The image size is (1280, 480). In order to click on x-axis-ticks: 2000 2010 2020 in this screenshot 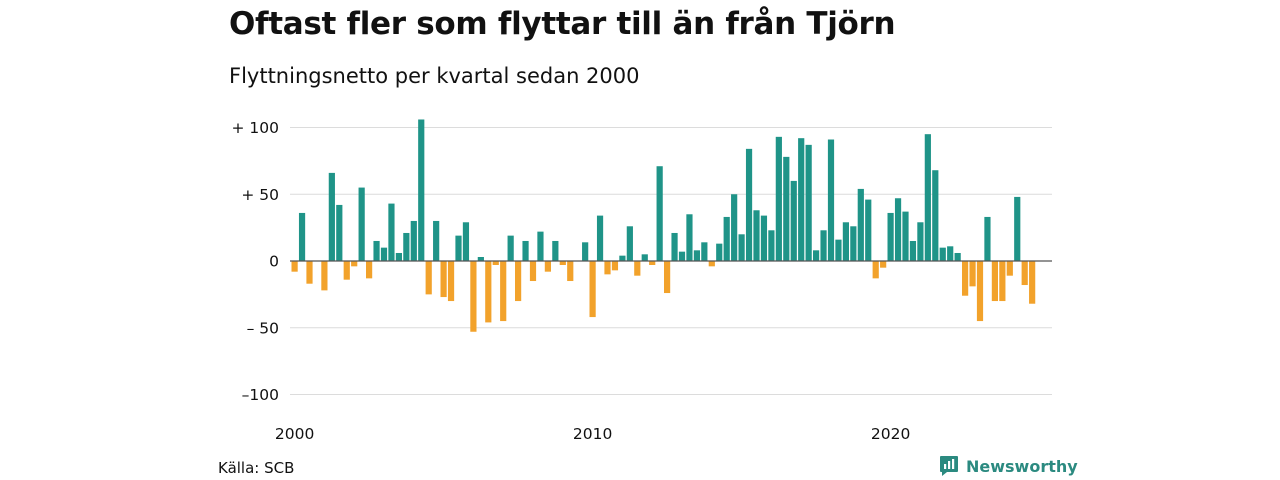, I will do `click(592, 434)`.